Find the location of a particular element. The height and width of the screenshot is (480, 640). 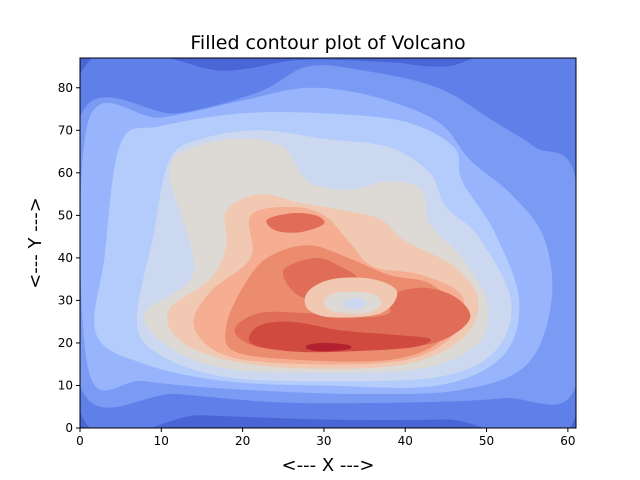

y-tick-label: 50 is located at coordinates (65, 215).